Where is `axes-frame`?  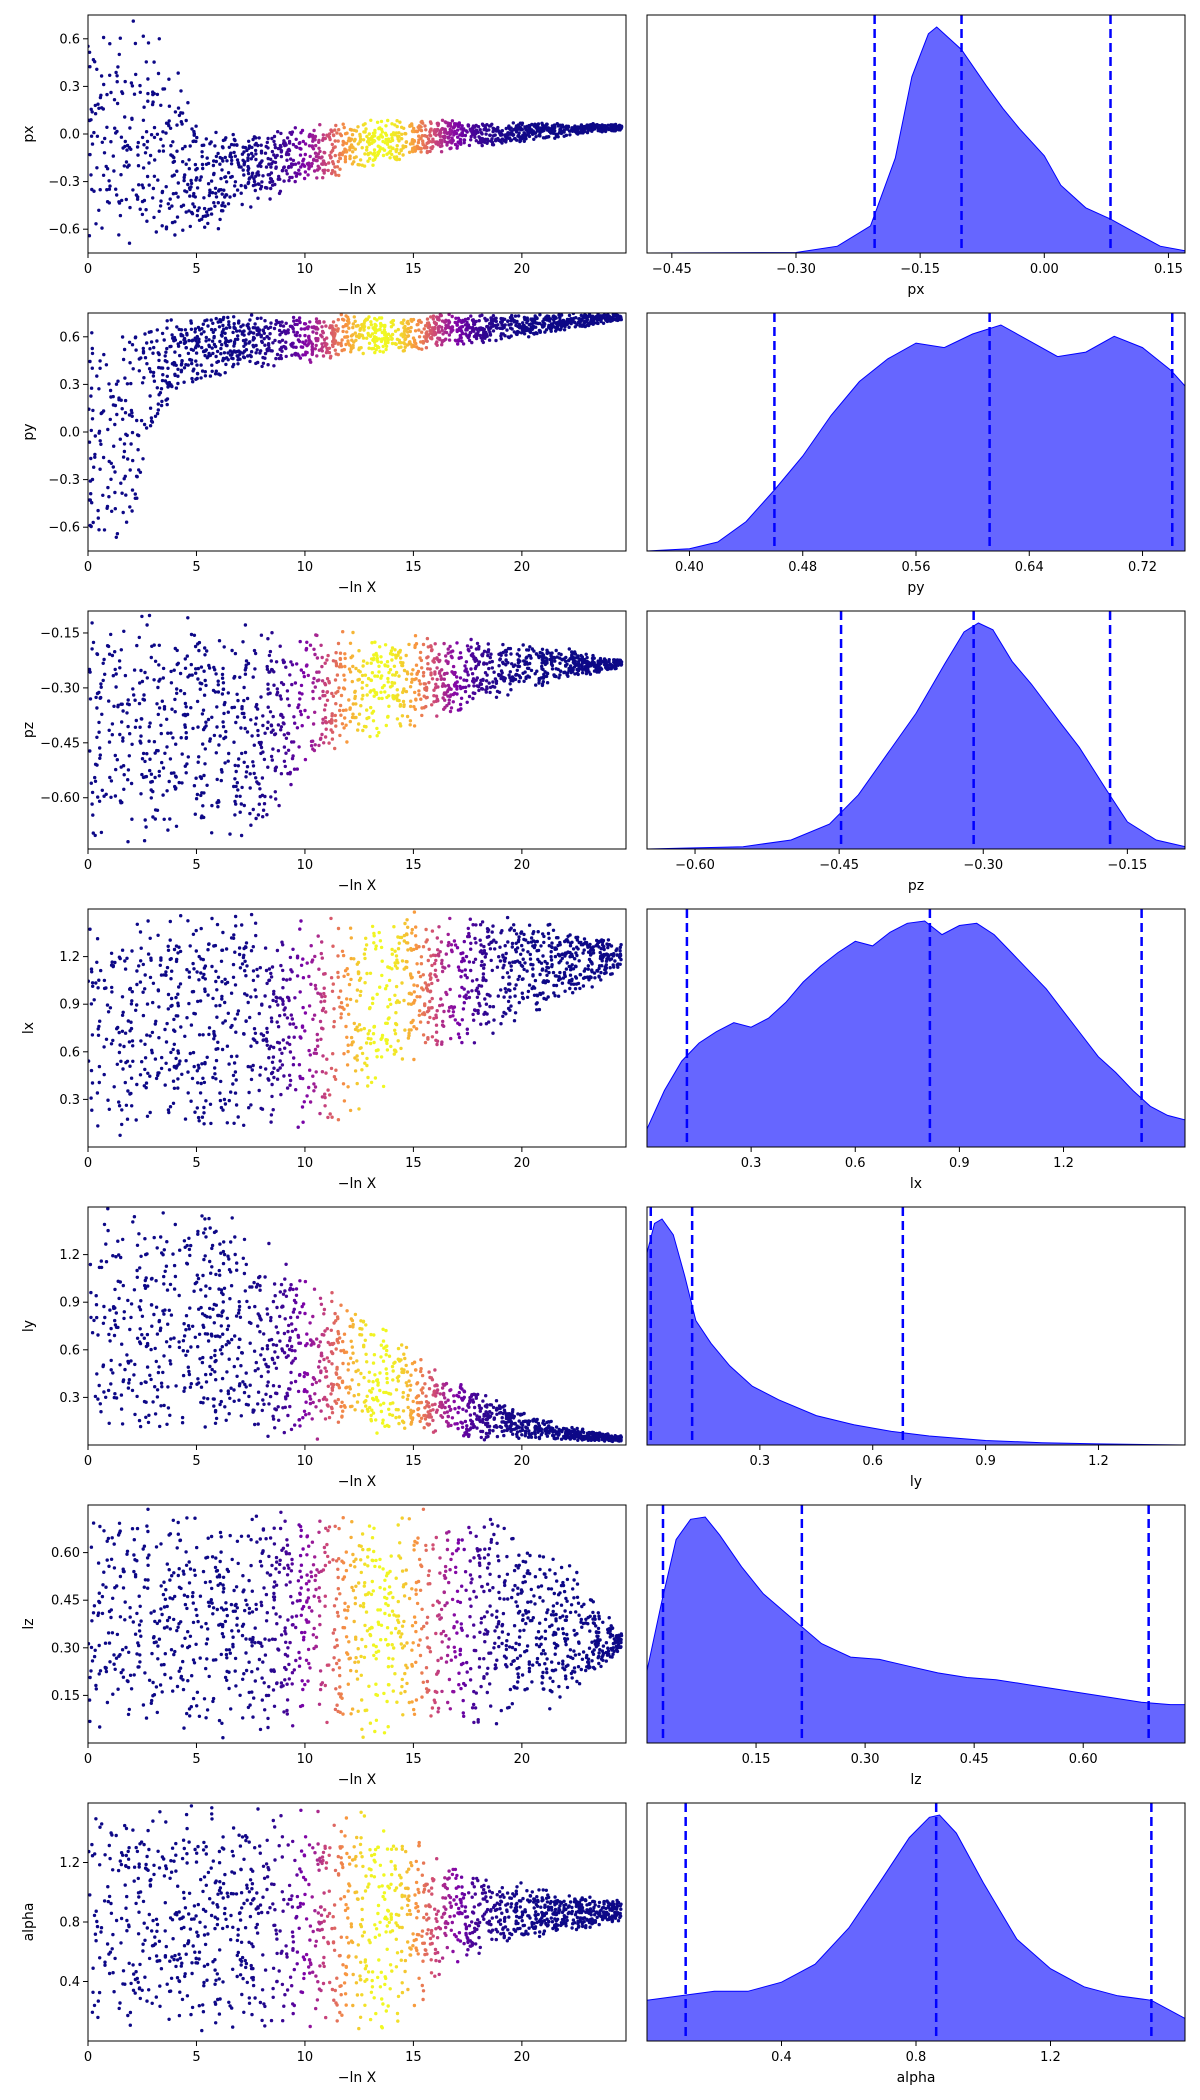
axes-frame is located at coordinates (357, 432).